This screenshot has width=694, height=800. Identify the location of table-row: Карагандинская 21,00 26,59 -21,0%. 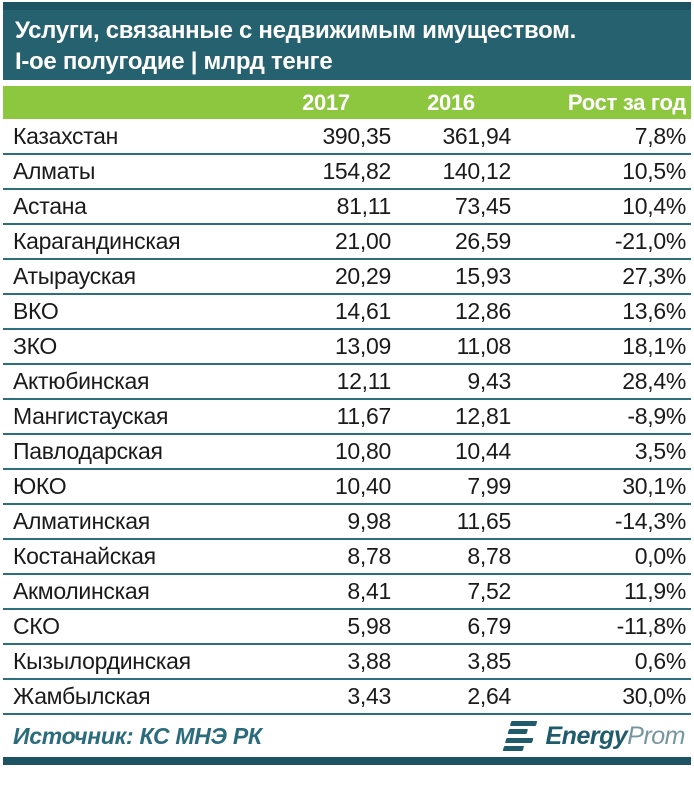
(347, 242).